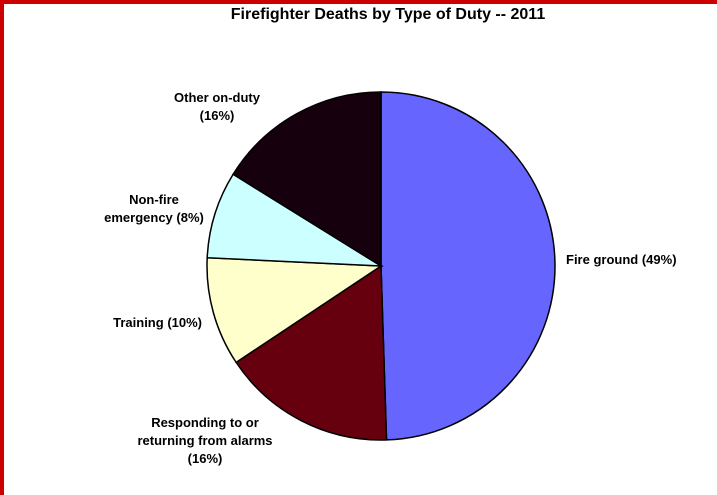  I want to click on category-name: Responding to or returning from alarms, so click(205, 431).